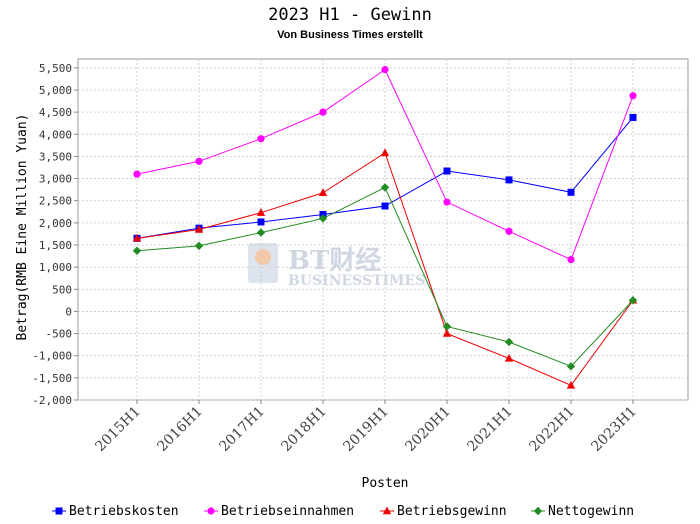 This screenshot has width=700, height=524. I want to click on y-tick-label: 500, so click(62, 289).